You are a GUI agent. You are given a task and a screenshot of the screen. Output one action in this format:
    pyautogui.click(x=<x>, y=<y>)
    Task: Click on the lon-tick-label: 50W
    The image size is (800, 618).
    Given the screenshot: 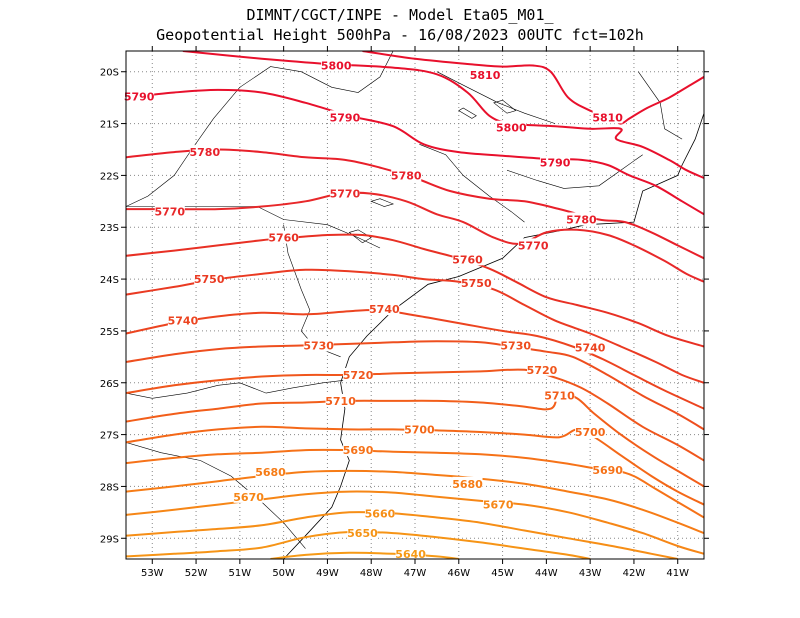 What is the action you would take?
    pyautogui.click(x=283, y=573)
    